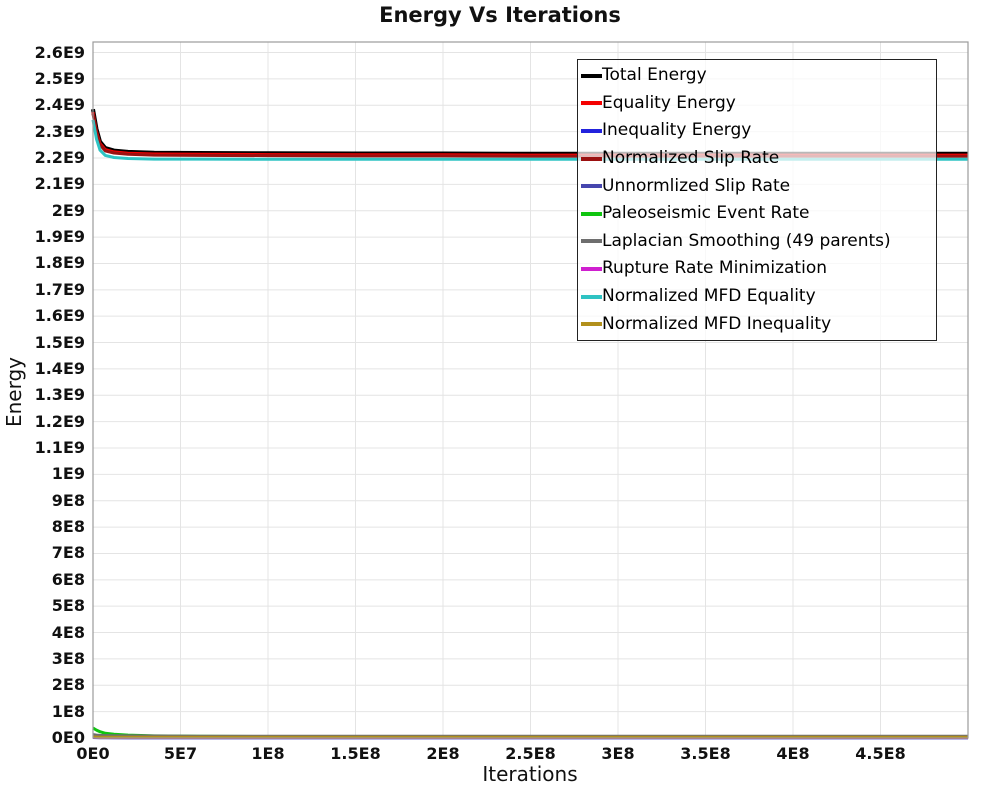 The image size is (1000, 800). Describe the element at coordinates (68, 474) in the screenshot. I see `y-tick-label: 1E9` at that location.